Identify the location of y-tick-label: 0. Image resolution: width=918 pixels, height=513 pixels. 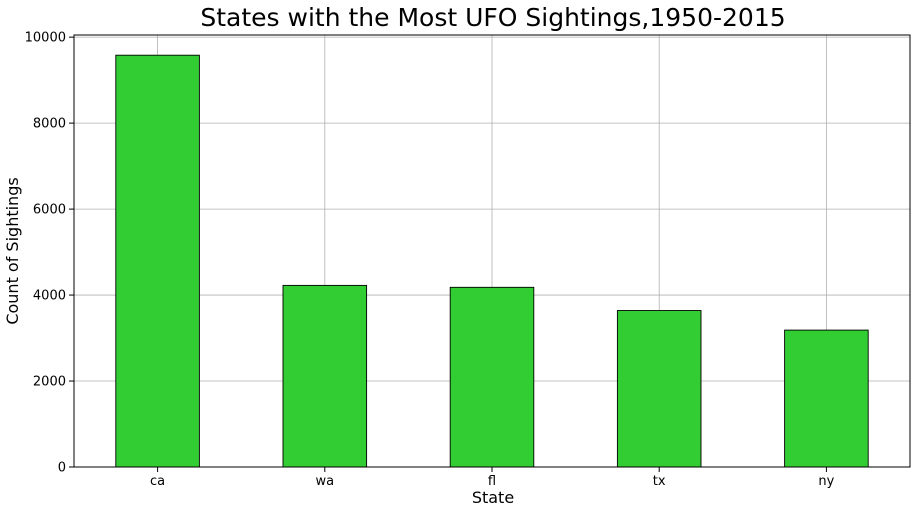
(62, 468).